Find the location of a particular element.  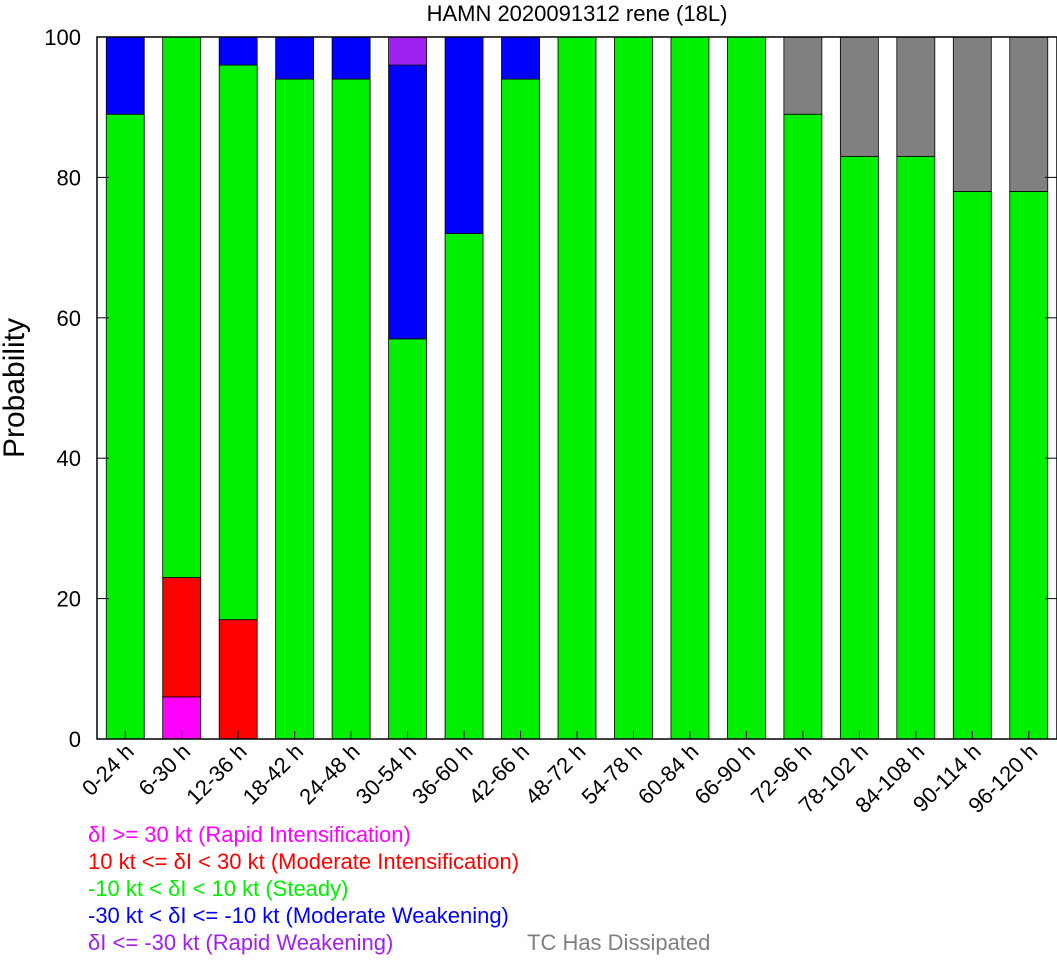

y-axis-label: Probability is located at coordinates (15, 388).